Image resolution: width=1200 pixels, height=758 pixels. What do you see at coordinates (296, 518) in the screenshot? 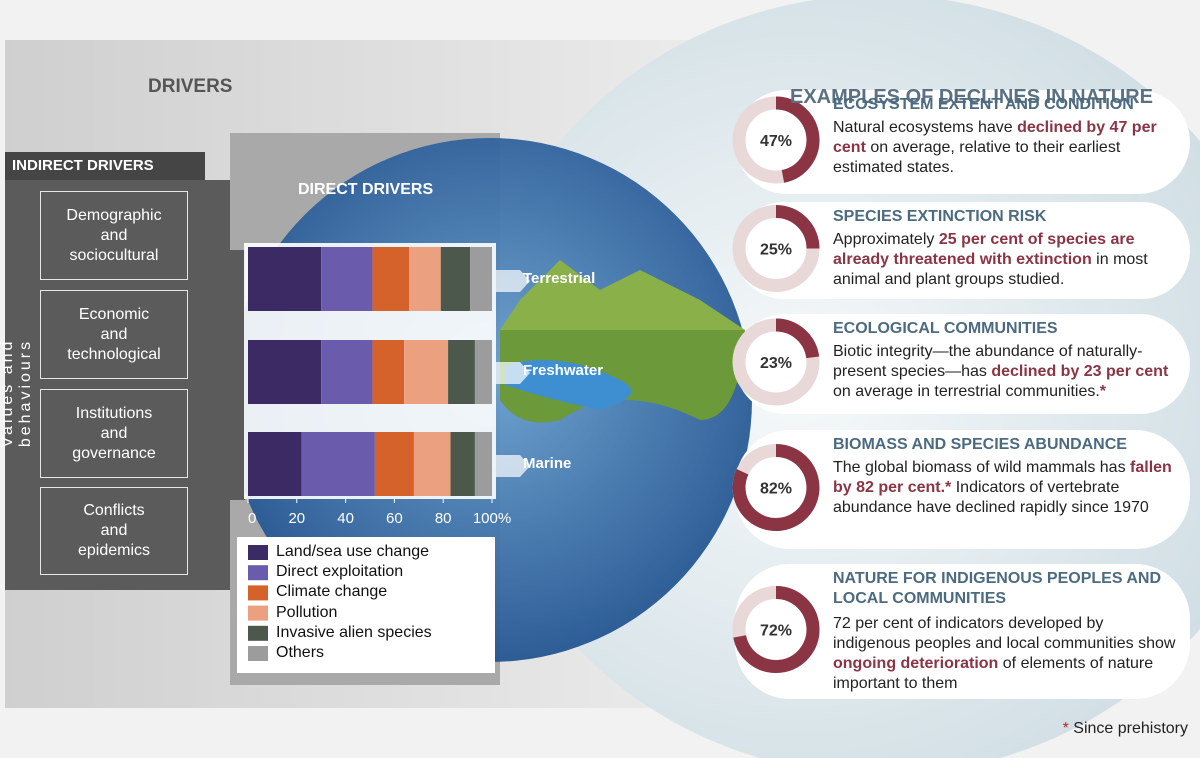
I see `x-tick-label: 20` at bounding box center [296, 518].